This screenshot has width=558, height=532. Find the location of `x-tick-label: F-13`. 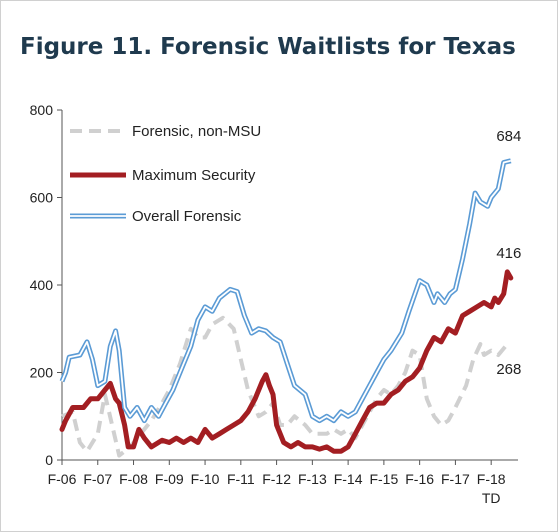

x-tick-label: F-13 is located at coordinates (312, 479).